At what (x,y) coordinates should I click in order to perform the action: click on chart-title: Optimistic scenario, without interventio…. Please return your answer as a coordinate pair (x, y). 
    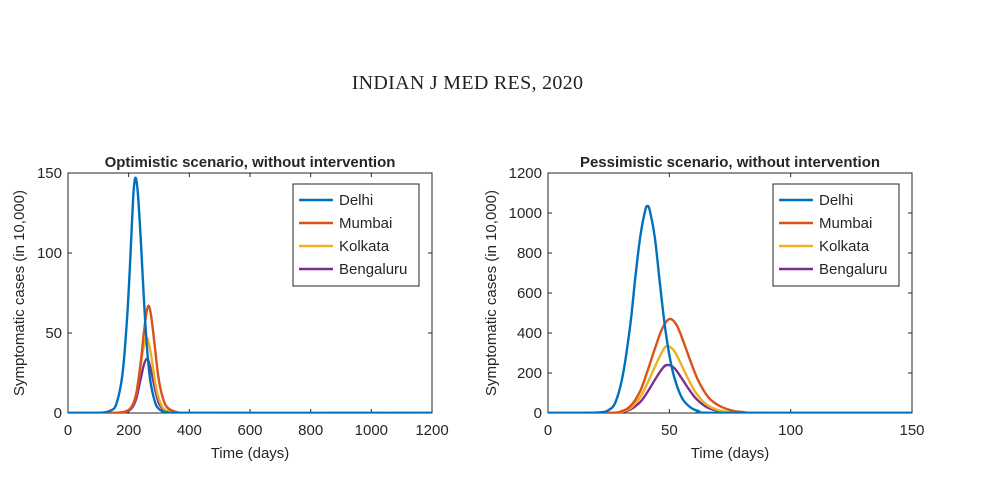
    Looking at the image, I should click on (250, 162).